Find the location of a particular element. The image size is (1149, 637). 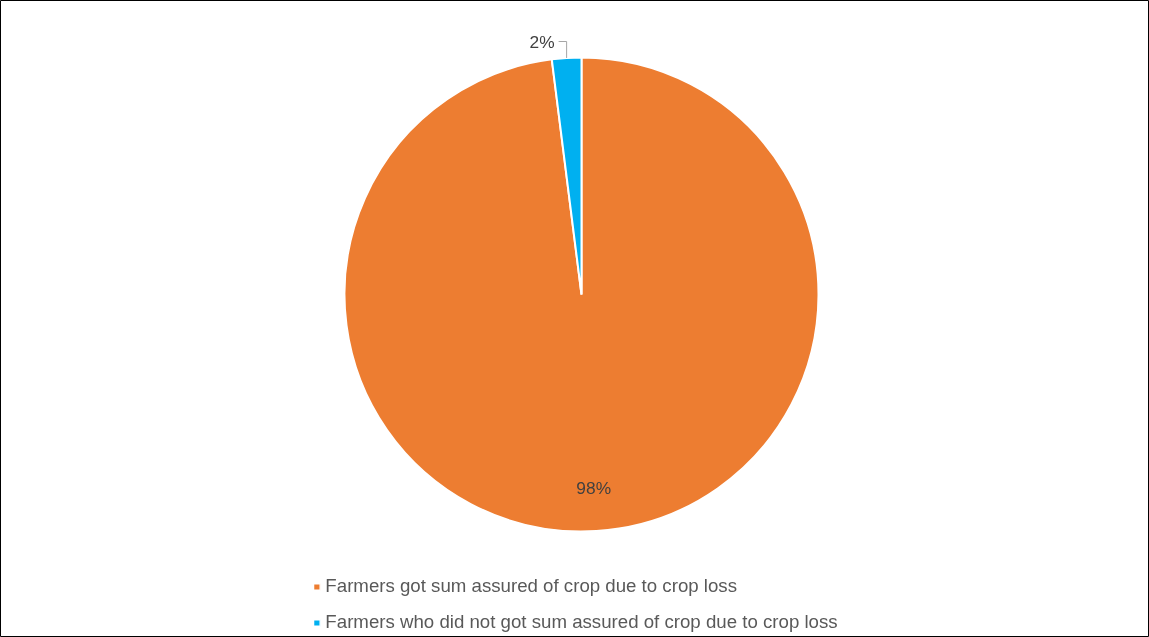

legend-label: Farmers who did not got sum assured of crop due to crop loss is located at coordinates (581, 622).